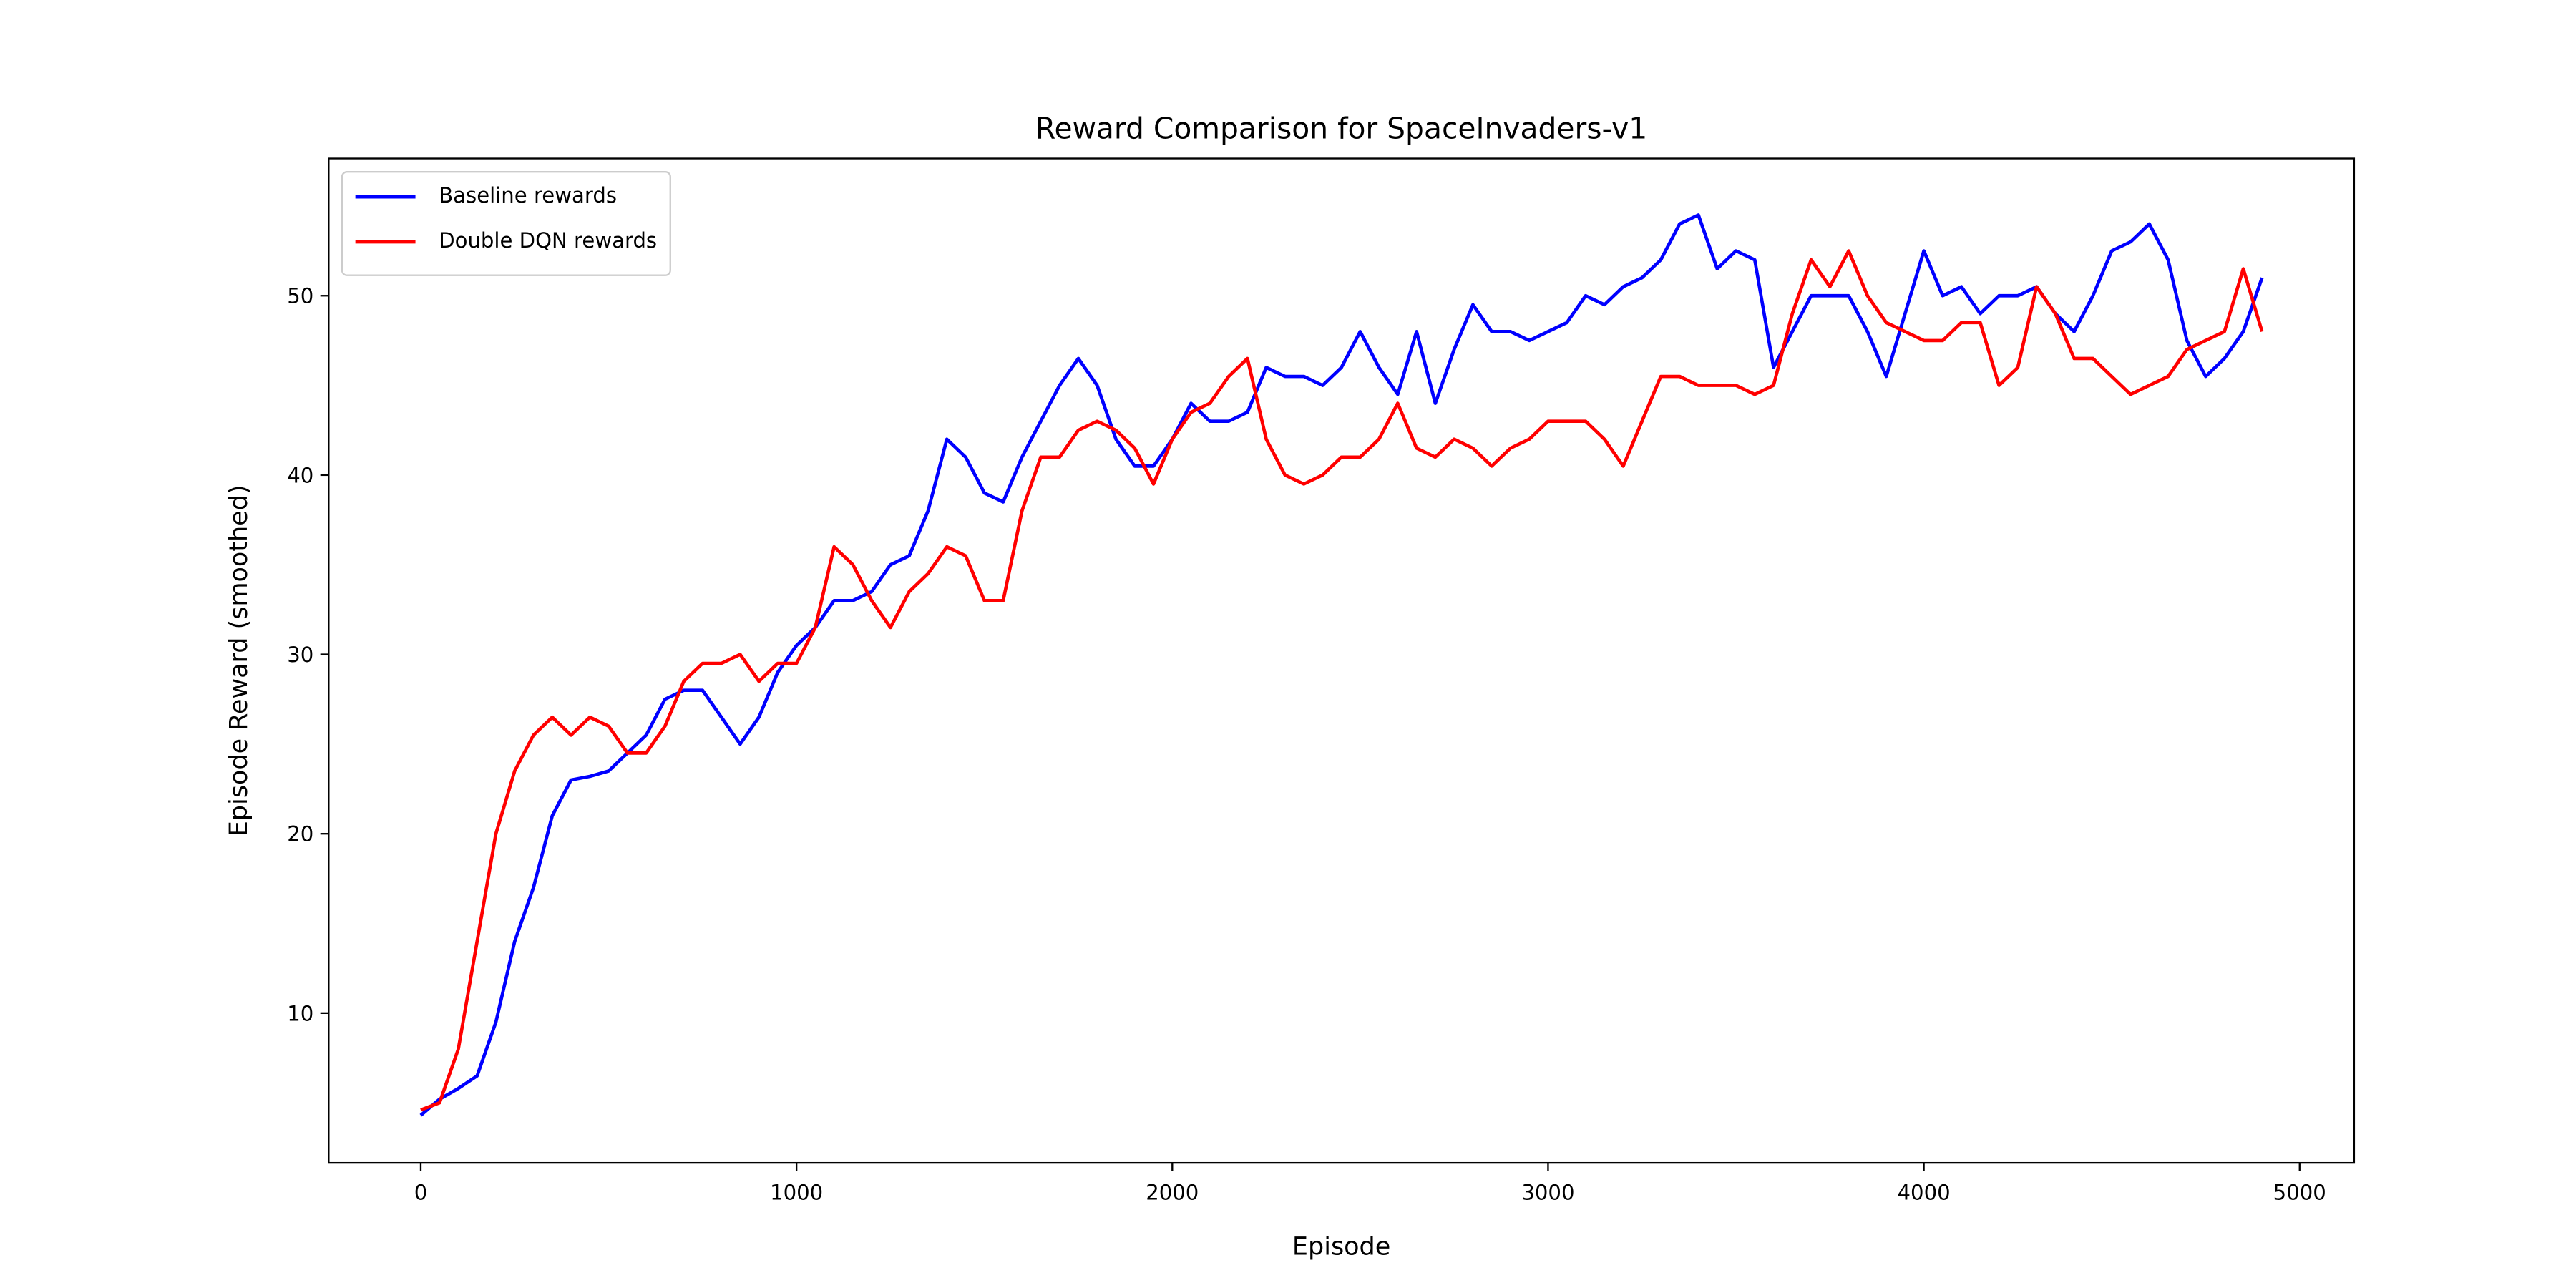 This screenshot has width=2576, height=1288. I want to click on y-tick-label: 20, so click(300, 834).